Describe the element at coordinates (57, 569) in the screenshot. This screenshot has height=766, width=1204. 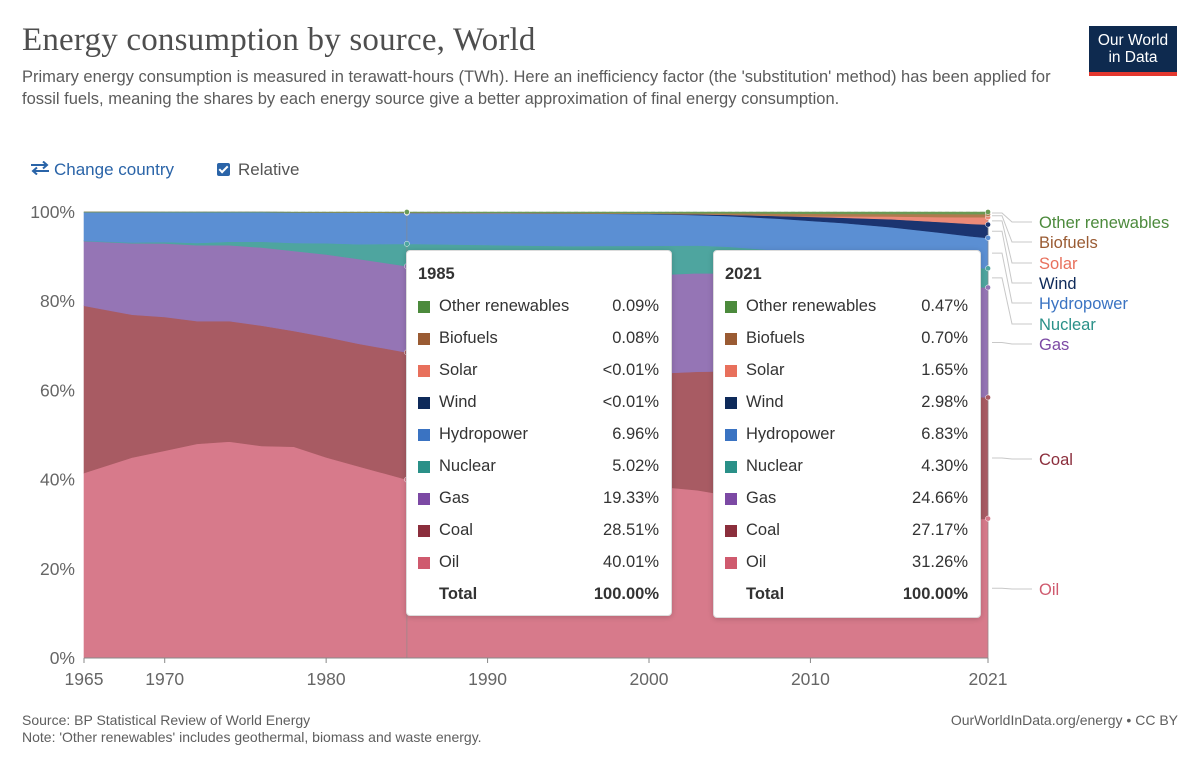
I see `y-tick-label: 20%` at that location.